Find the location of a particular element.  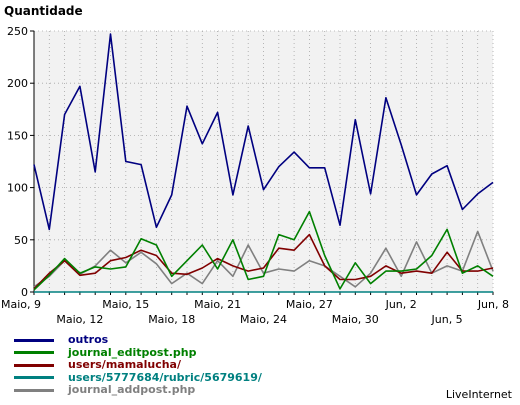

y-axis-title: Quantidade is located at coordinates (43, 11).